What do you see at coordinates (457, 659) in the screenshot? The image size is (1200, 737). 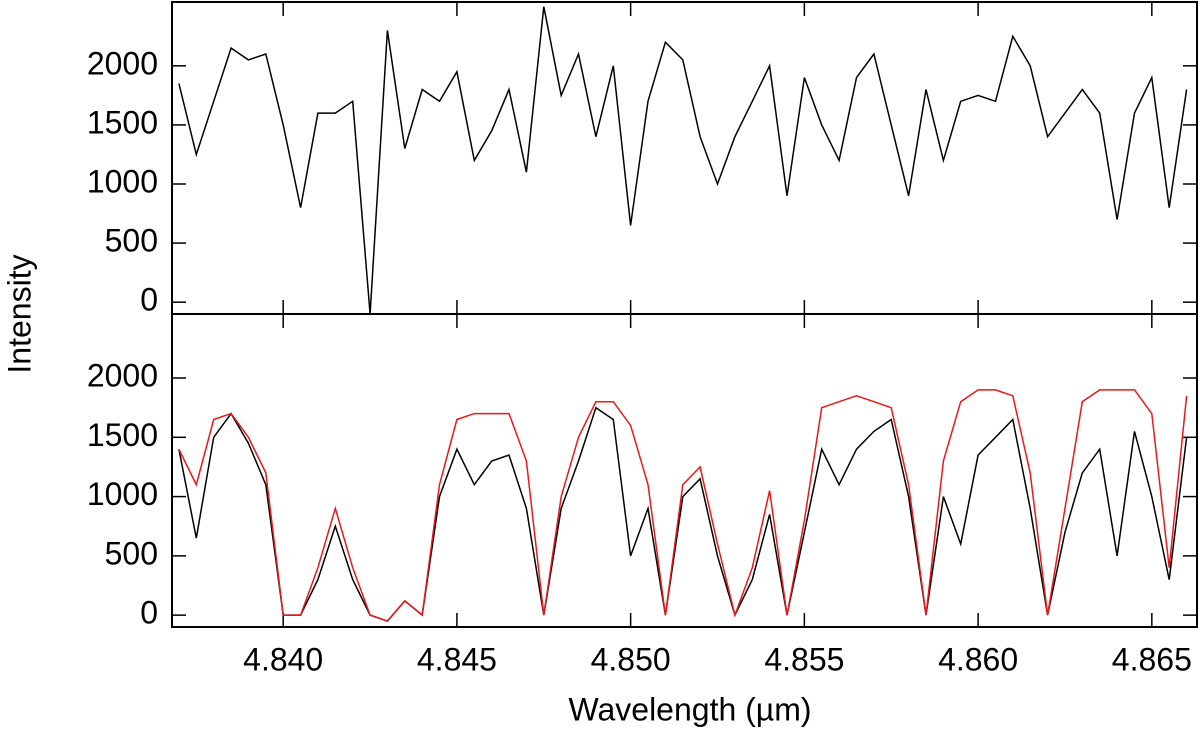 I see `x-tick-label: 4.845` at bounding box center [457, 659].